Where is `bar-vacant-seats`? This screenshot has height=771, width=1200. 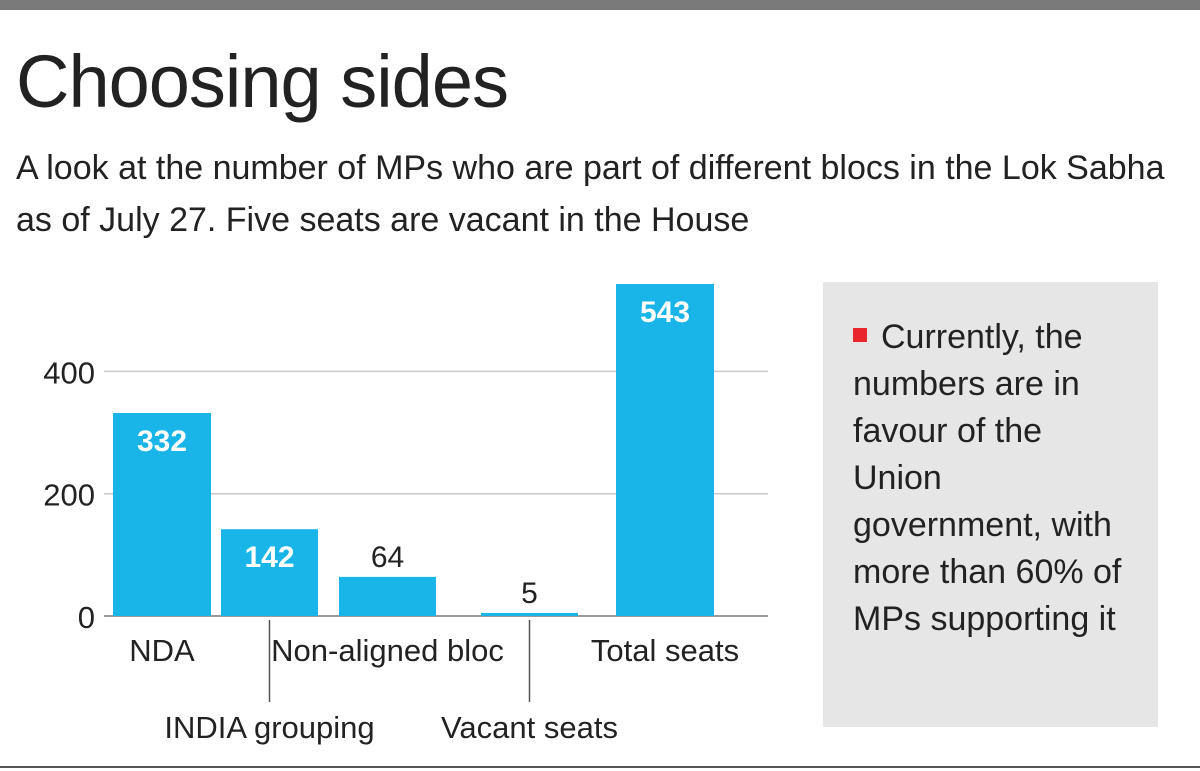
bar-vacant-seats is located at coordinates (529, 614).